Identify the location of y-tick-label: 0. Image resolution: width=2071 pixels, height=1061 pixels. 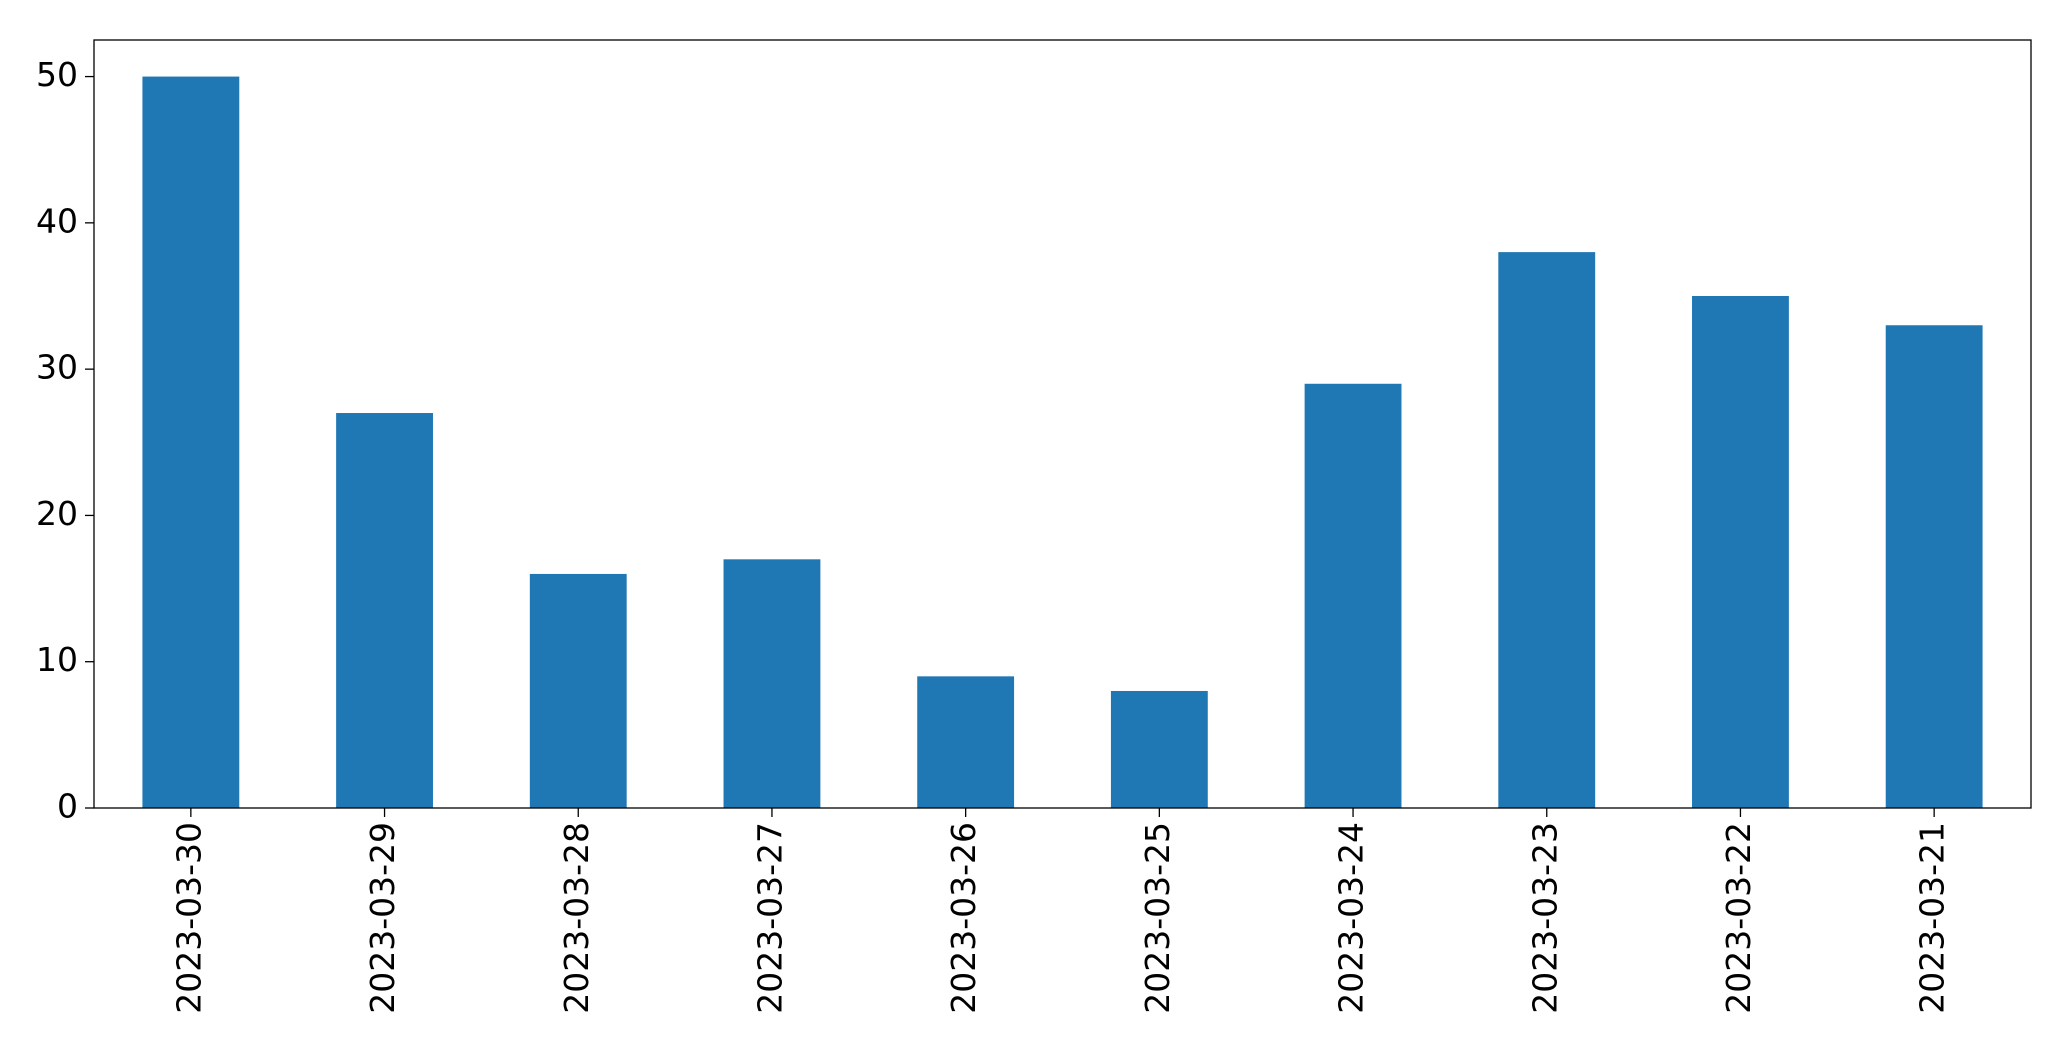
(67, 806).